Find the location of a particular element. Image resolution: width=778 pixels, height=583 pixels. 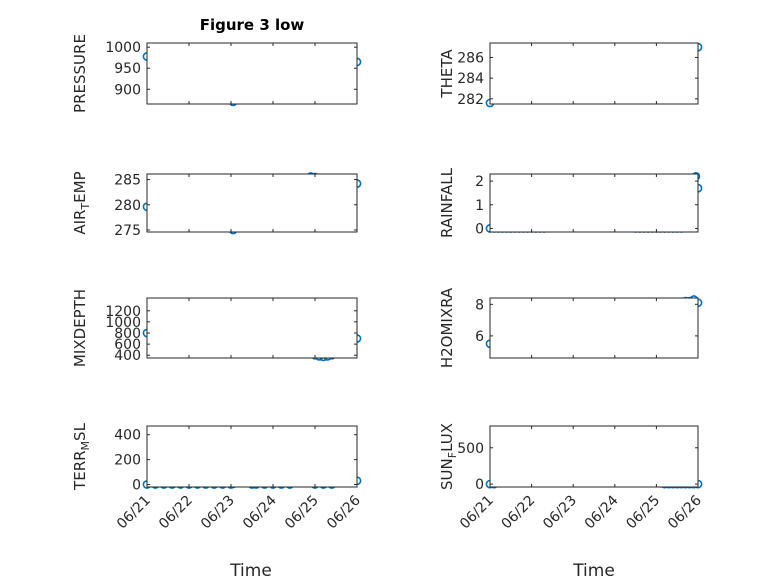

y-tick-label: 200 is located at coordinates (127, 461).